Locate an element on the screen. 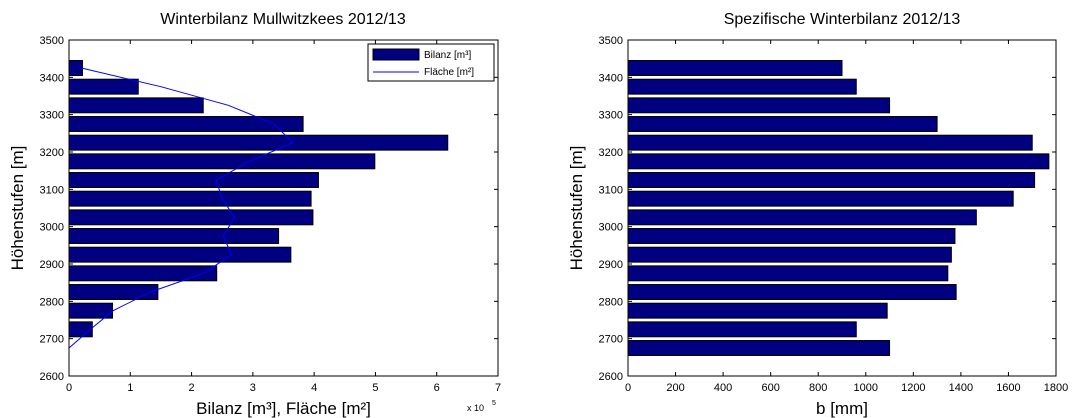 The height and width of the screenshot is (418, 1076). chart2-ytick-label: 3200 is located at coordinates (611, 153).